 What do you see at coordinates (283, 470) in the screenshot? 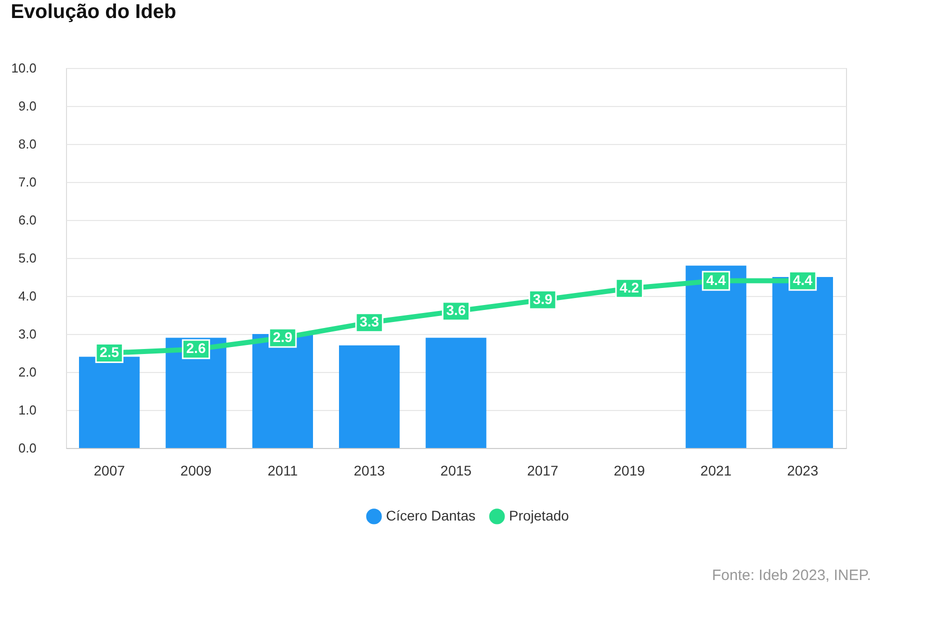
I see `x-tick-label: 2011` at bounding box center [283, 470].